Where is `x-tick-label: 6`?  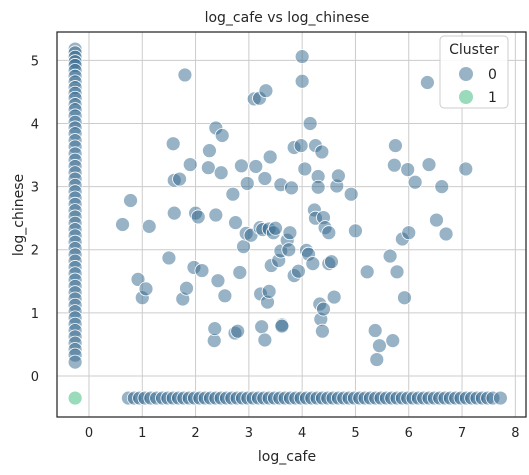
x-tick-label: 6 is located at coordinates (409, 433).